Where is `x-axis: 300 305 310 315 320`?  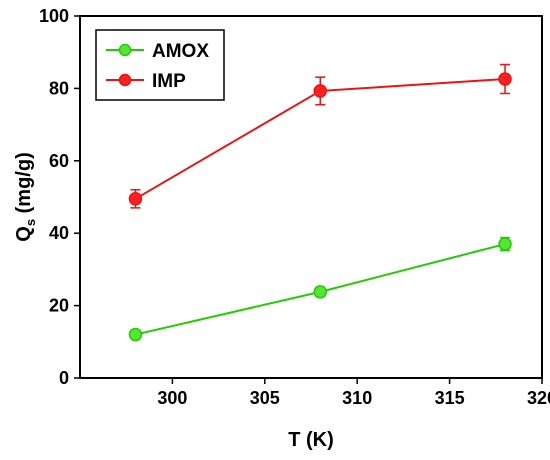 x-axis: 300 305 310 315 320 is located at coordinates (353, 393).